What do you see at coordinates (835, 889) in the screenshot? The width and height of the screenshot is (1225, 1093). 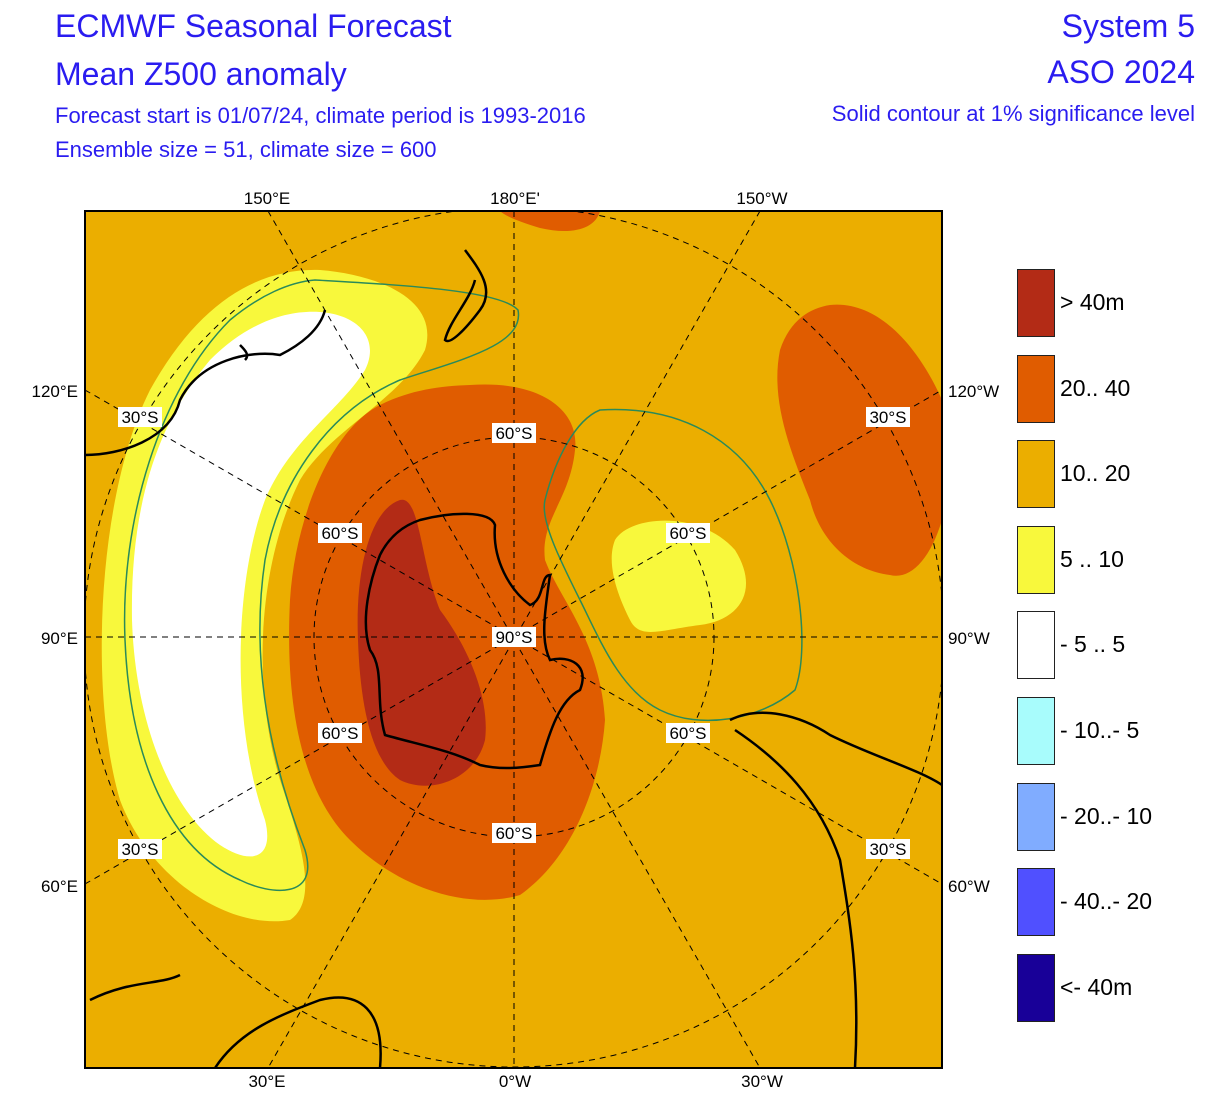 I see `south-america-coastline` at bounding box center [835, 889].